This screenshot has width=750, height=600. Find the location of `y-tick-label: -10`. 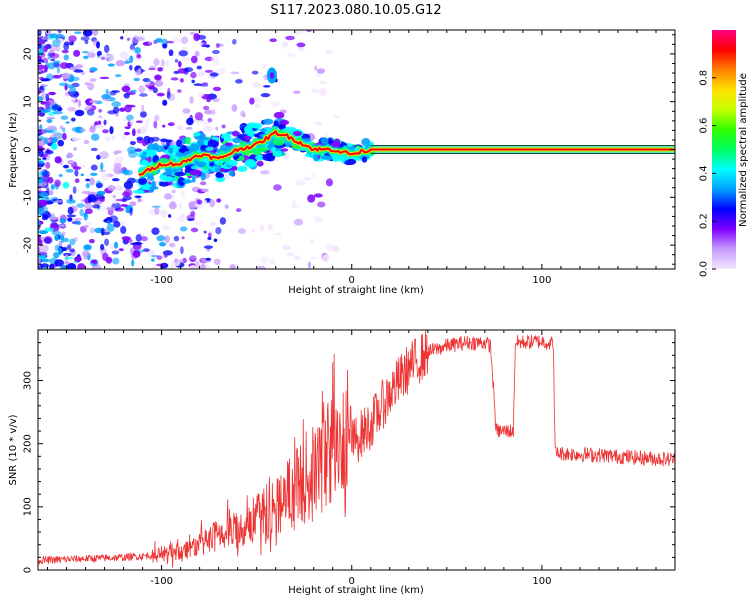

y-tick-label: -10 is located at coordinates (28, 197).